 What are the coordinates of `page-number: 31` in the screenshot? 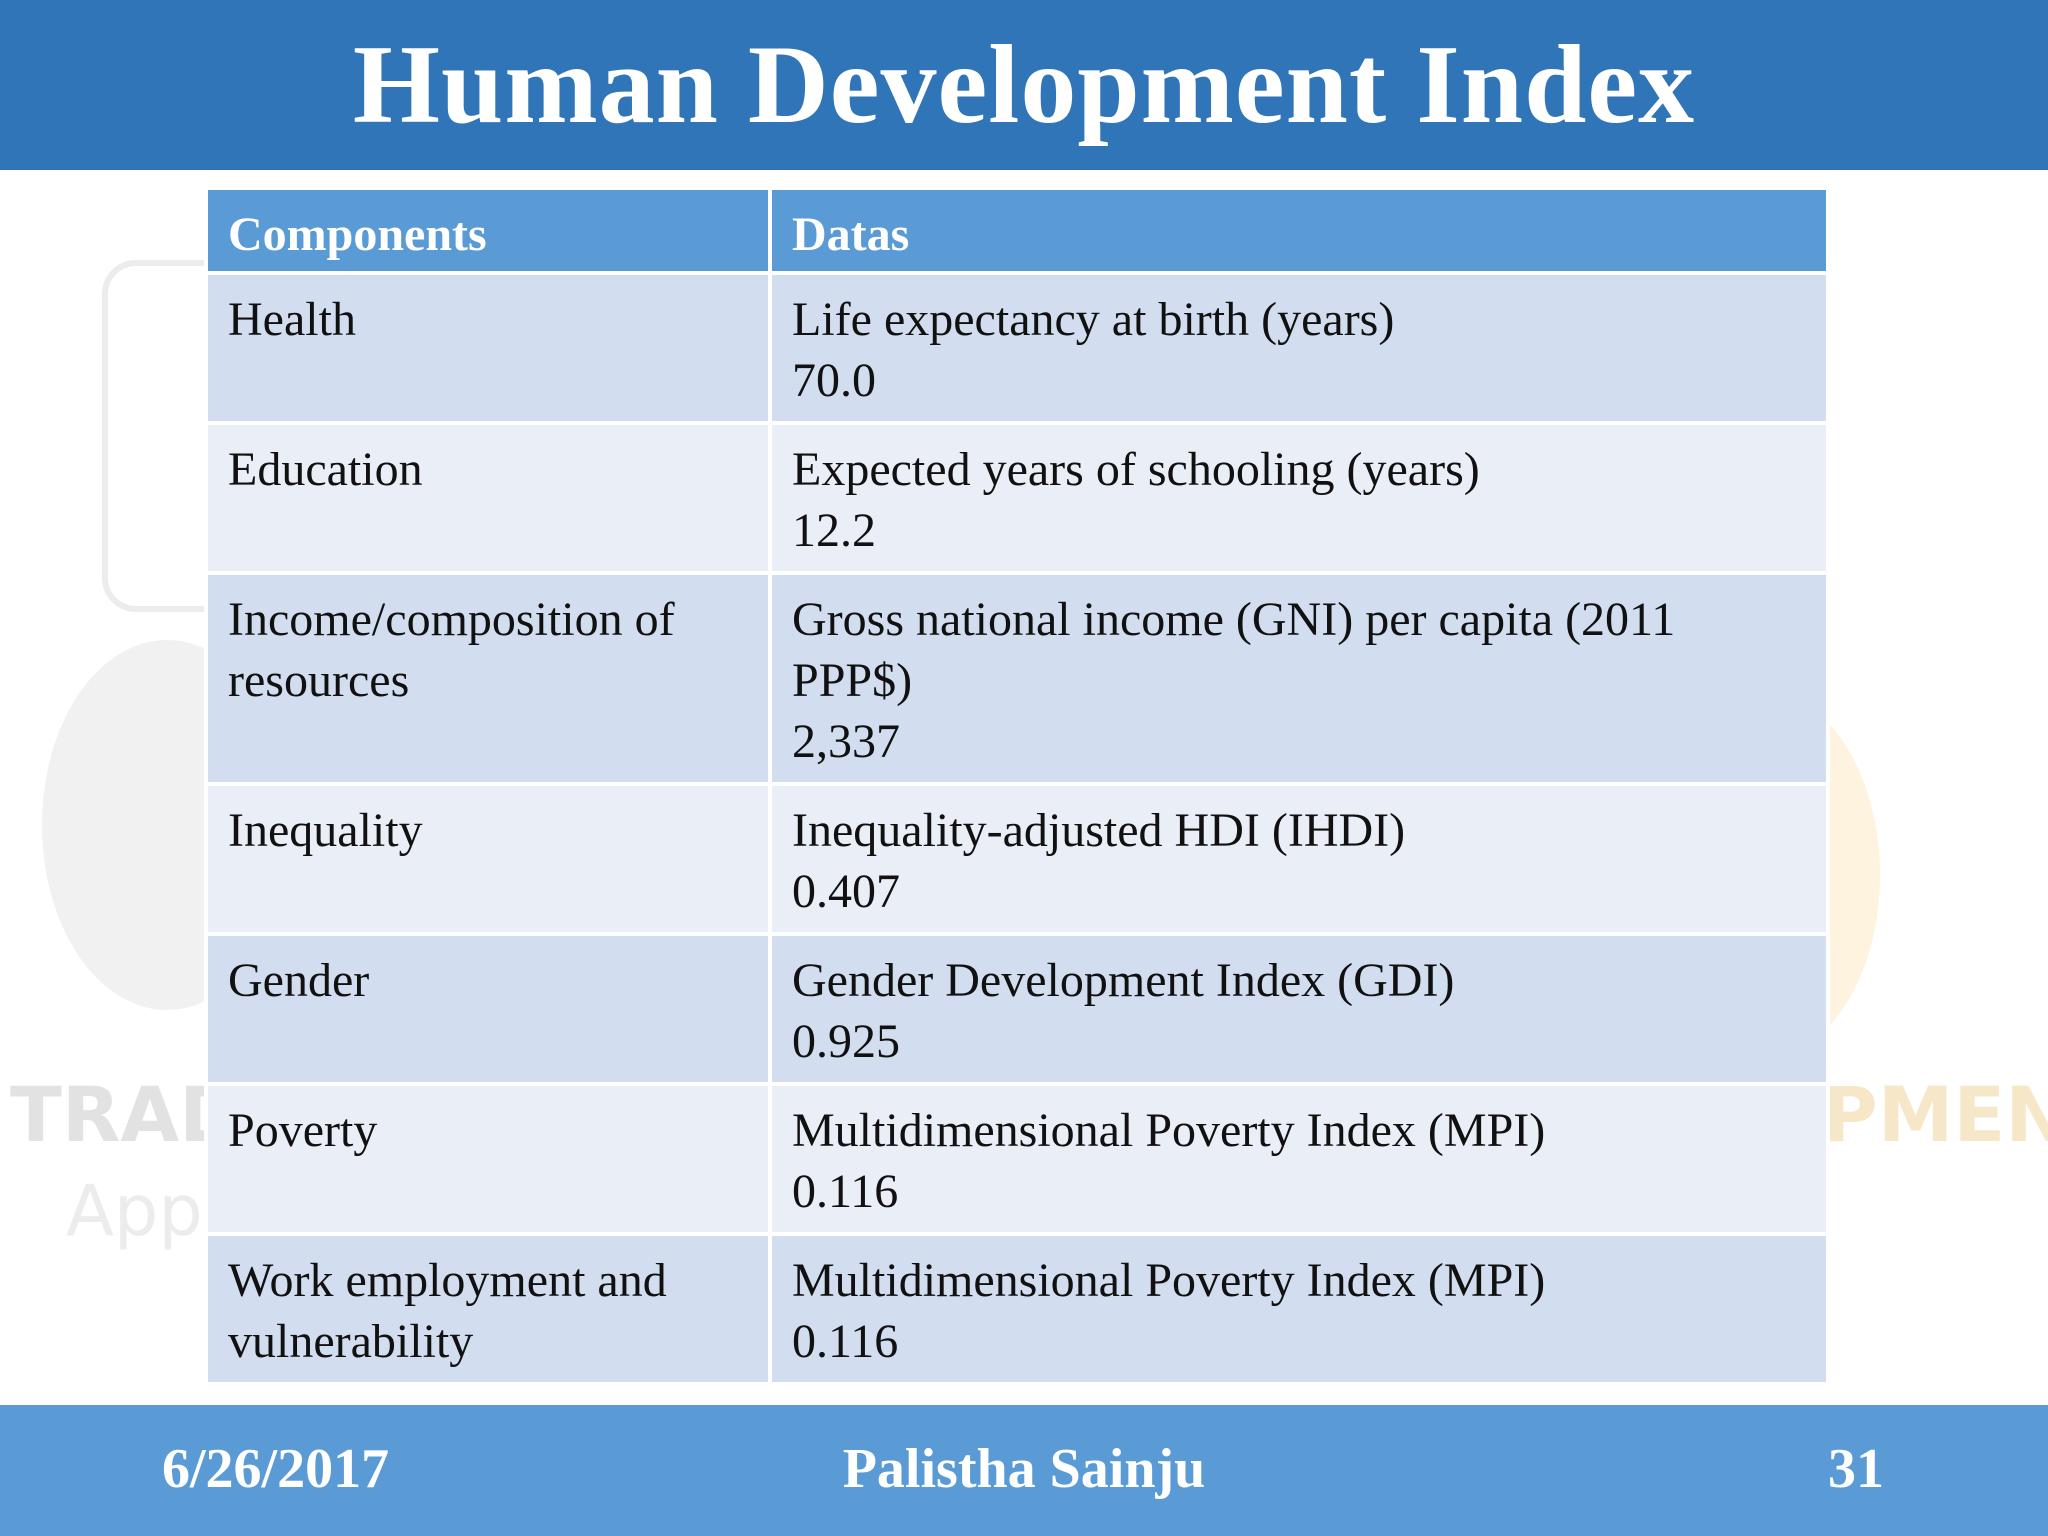 It's located at (1856, 1469).